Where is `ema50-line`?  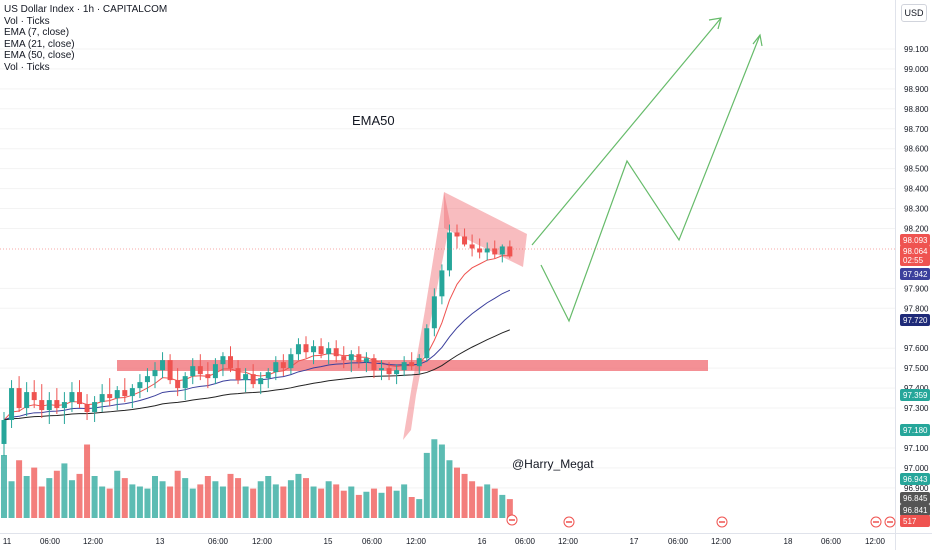 ema50-line is located at coordinates (257, 375).